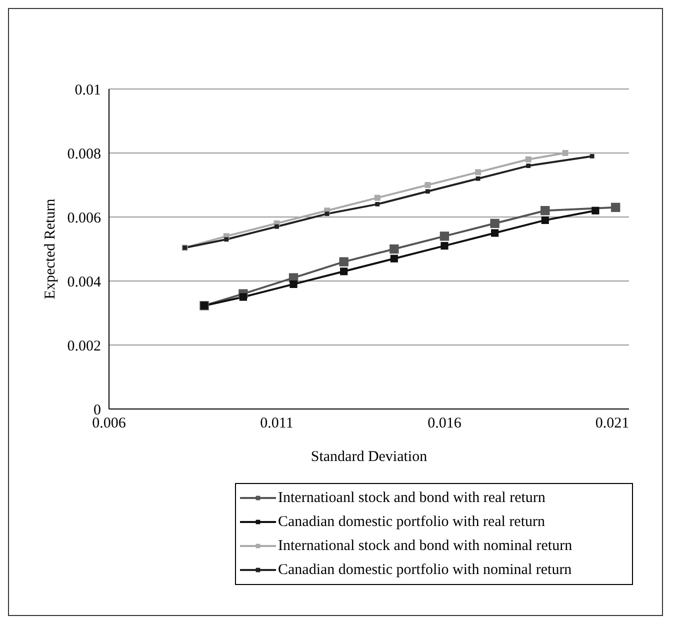 This screenshot has height=628, width=675. What do you see at coordinates (50, 249) in the screenshot?
I see `y-axis-title: Expected Return` at bounding box center [50, 249].